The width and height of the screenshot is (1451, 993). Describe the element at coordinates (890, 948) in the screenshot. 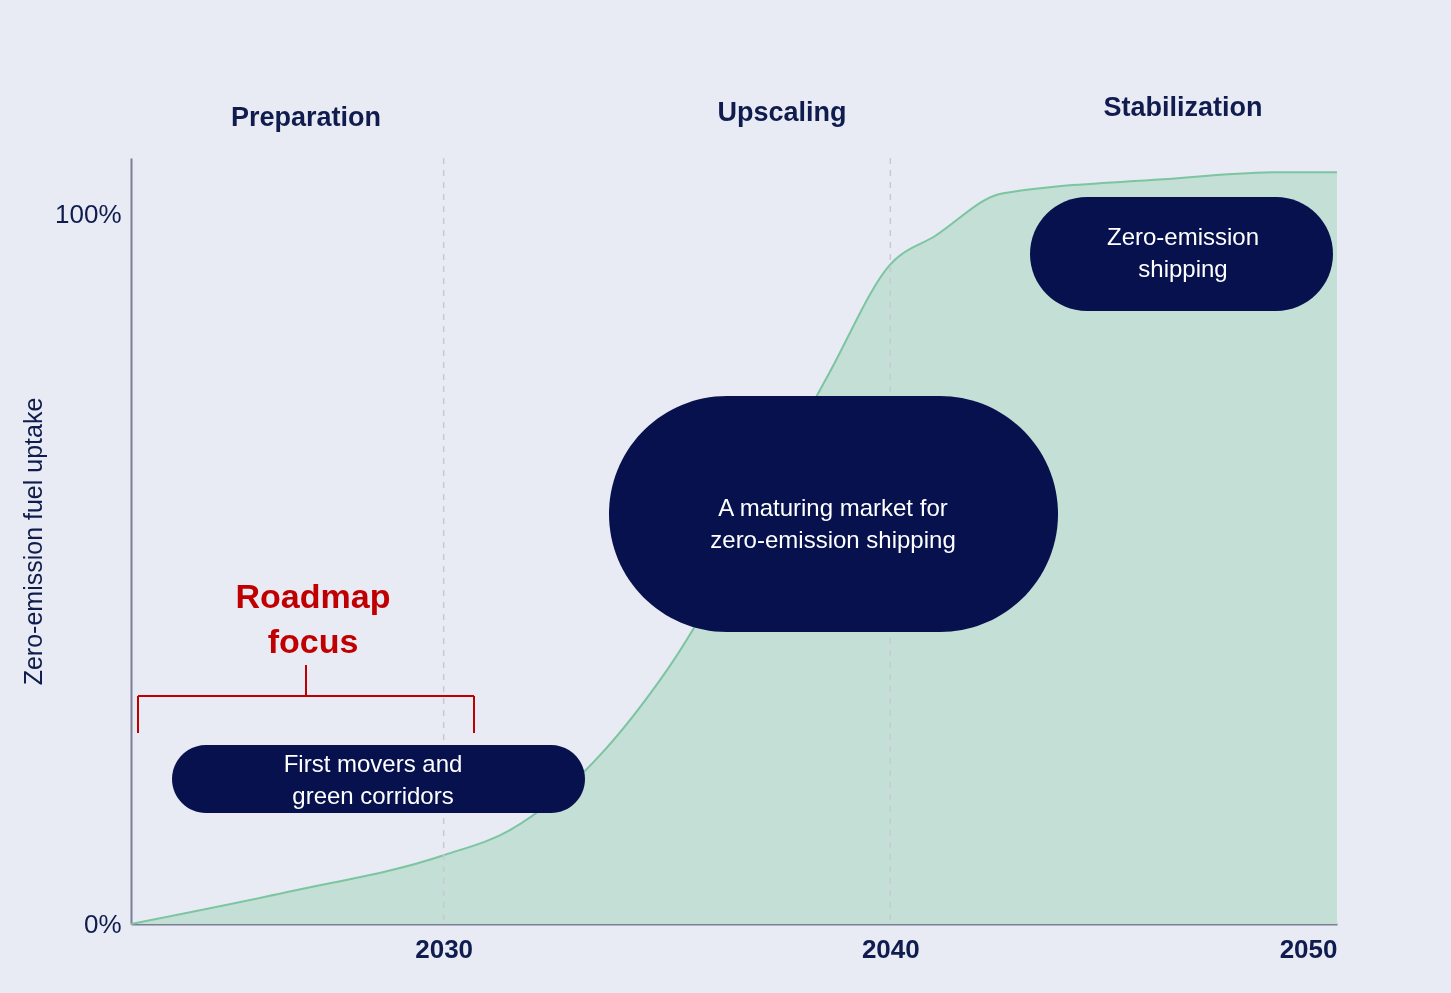

I see `x-tick-label: 2040` at that location.